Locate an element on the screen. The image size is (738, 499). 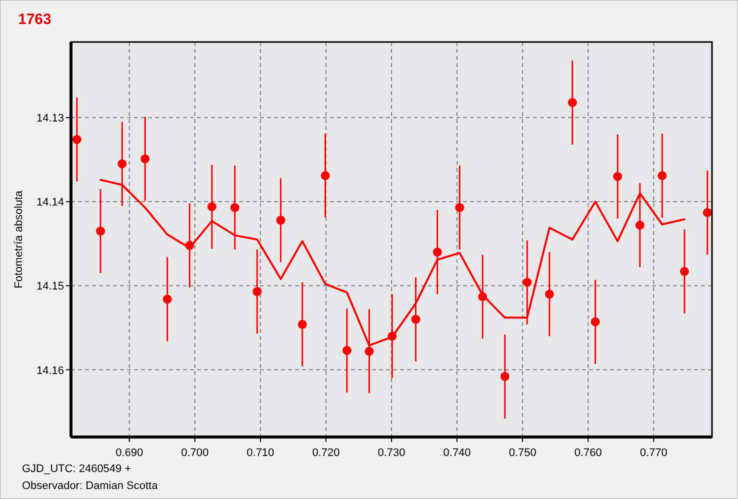
x-tick-label: 0.690 is located at coordinates (130, 453).